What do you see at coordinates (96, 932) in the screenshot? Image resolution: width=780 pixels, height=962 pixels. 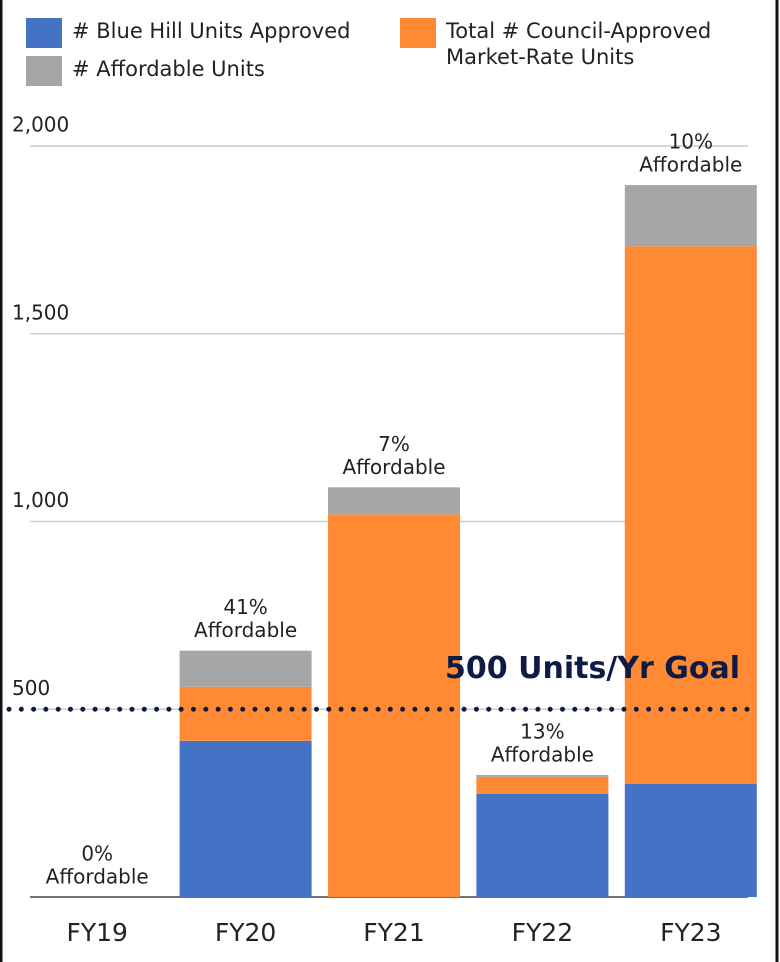 I see `x-tick-label: FY19` at bounding box center [96, 932].